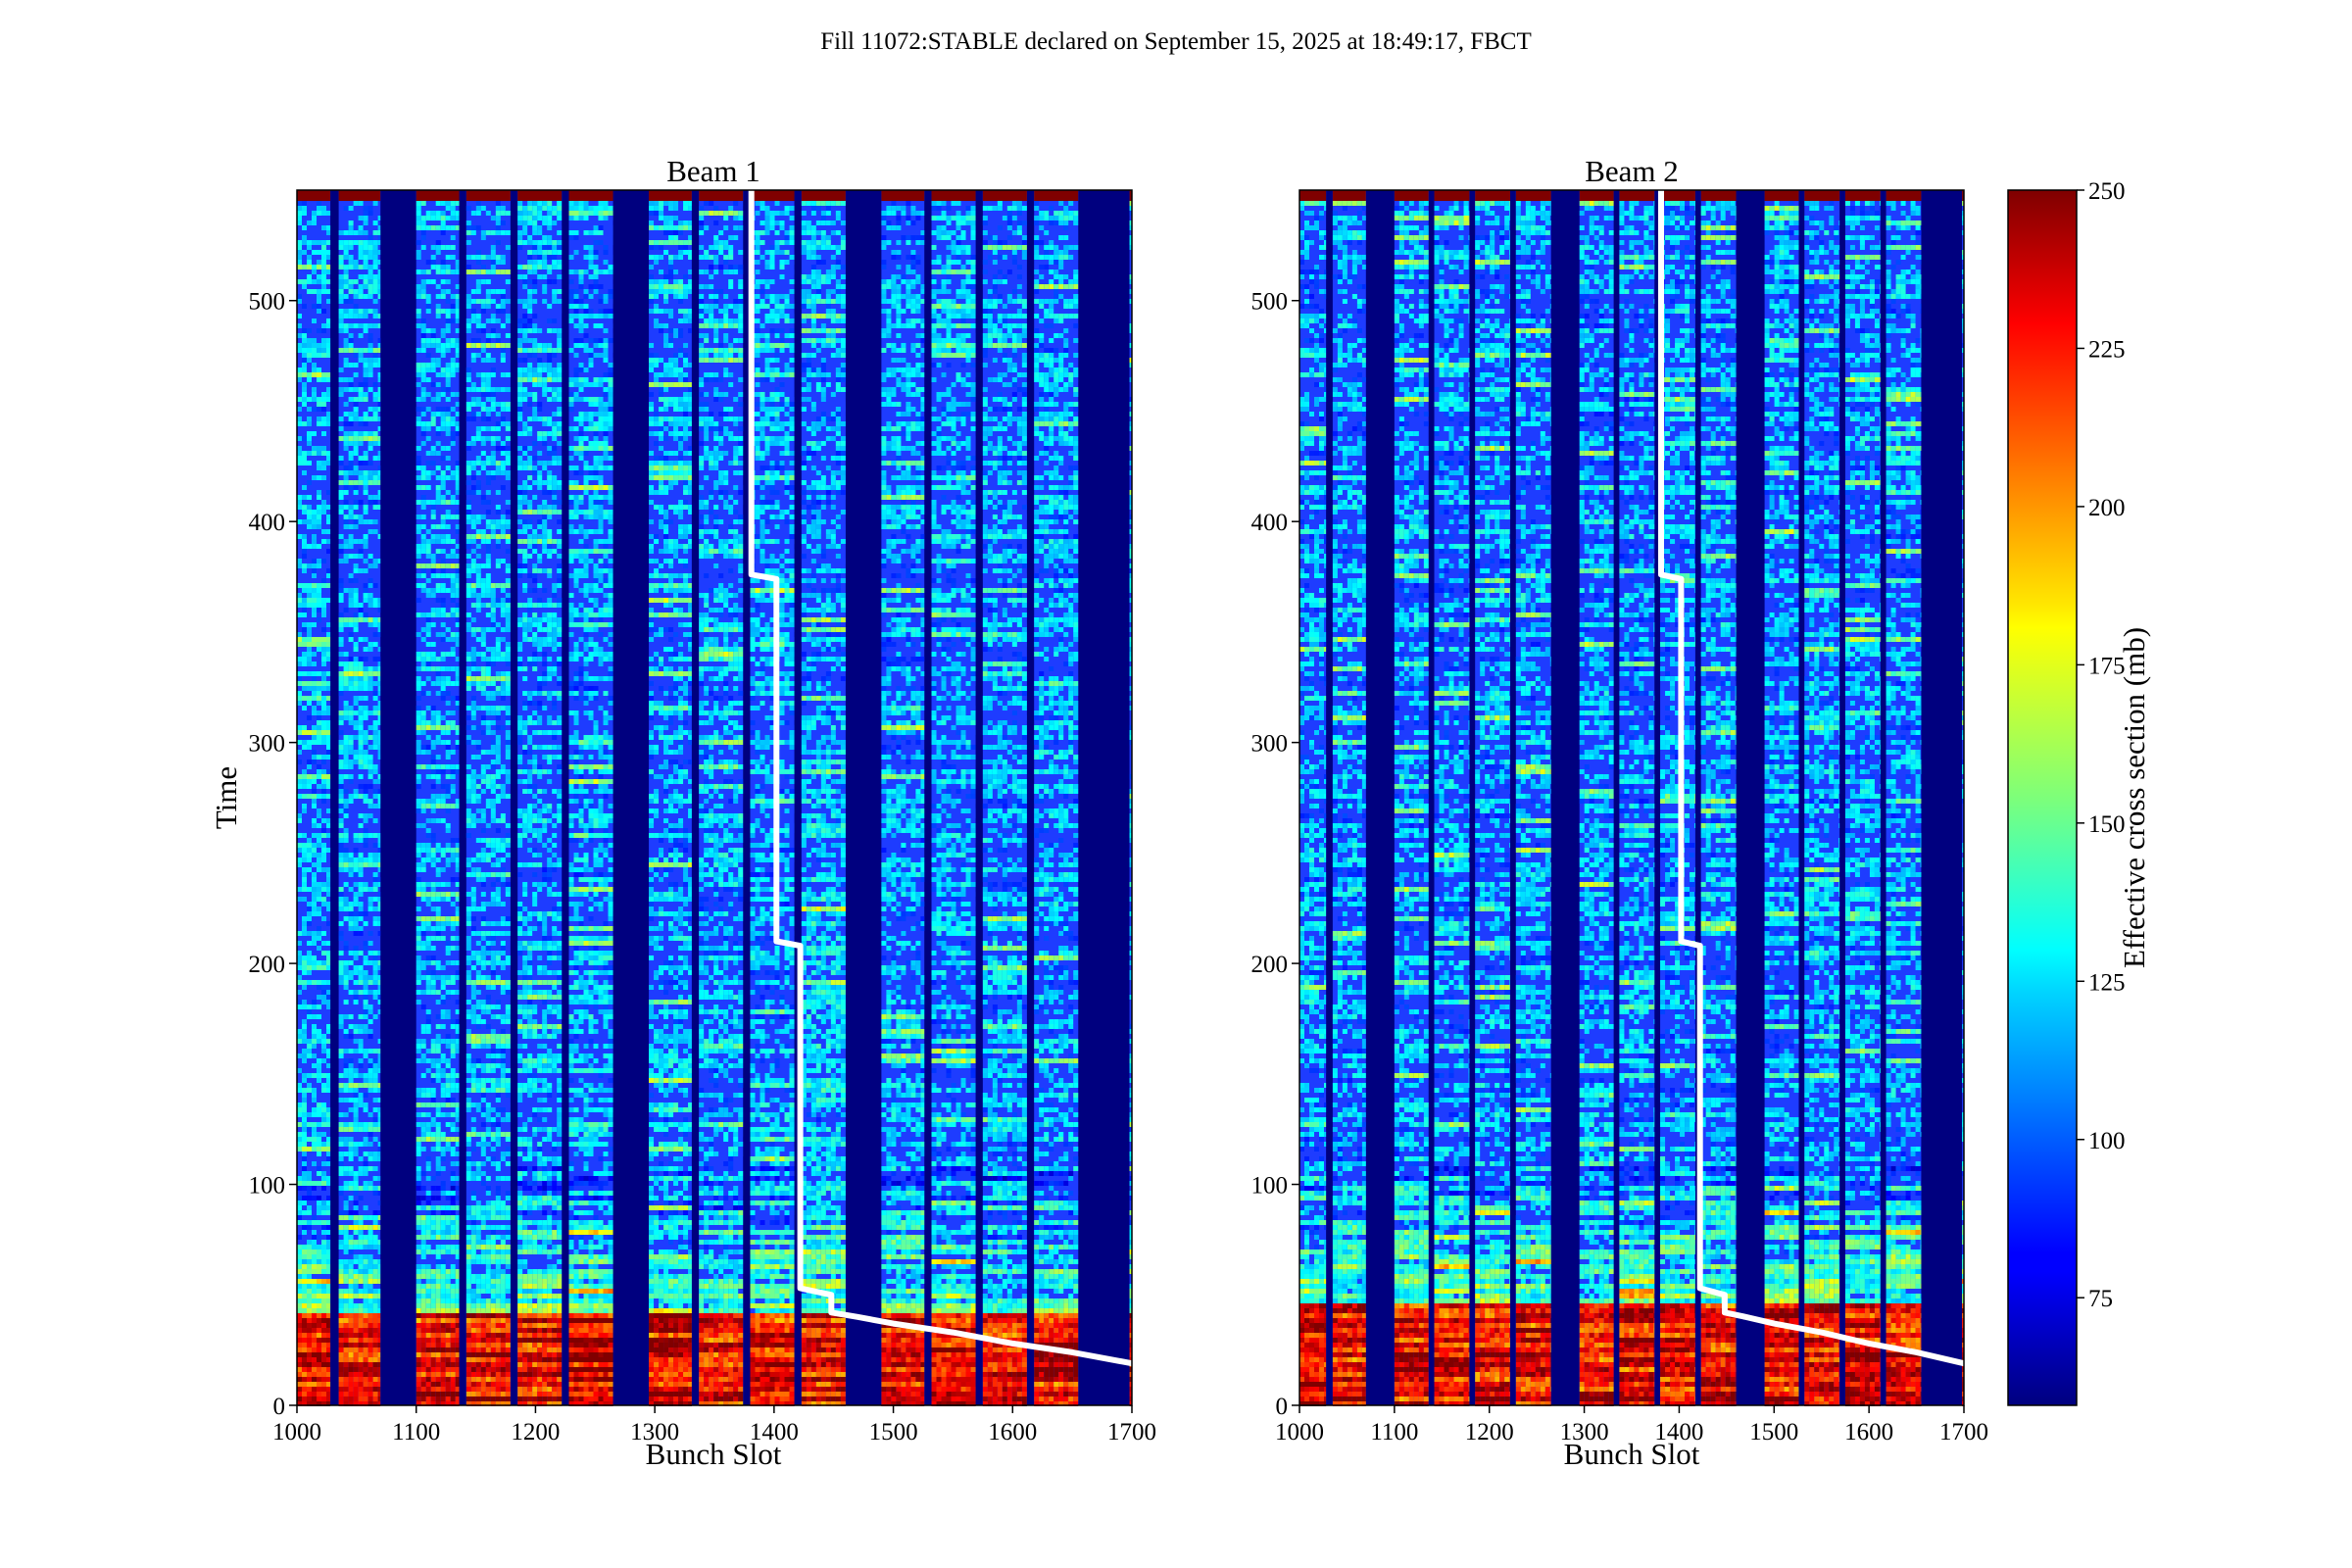 Image resolution: width=2352 pixels, height=1568 pixels. Describe the element at coordinates (438, 195) in the screenshot. I see `train-top-strip` at that location.